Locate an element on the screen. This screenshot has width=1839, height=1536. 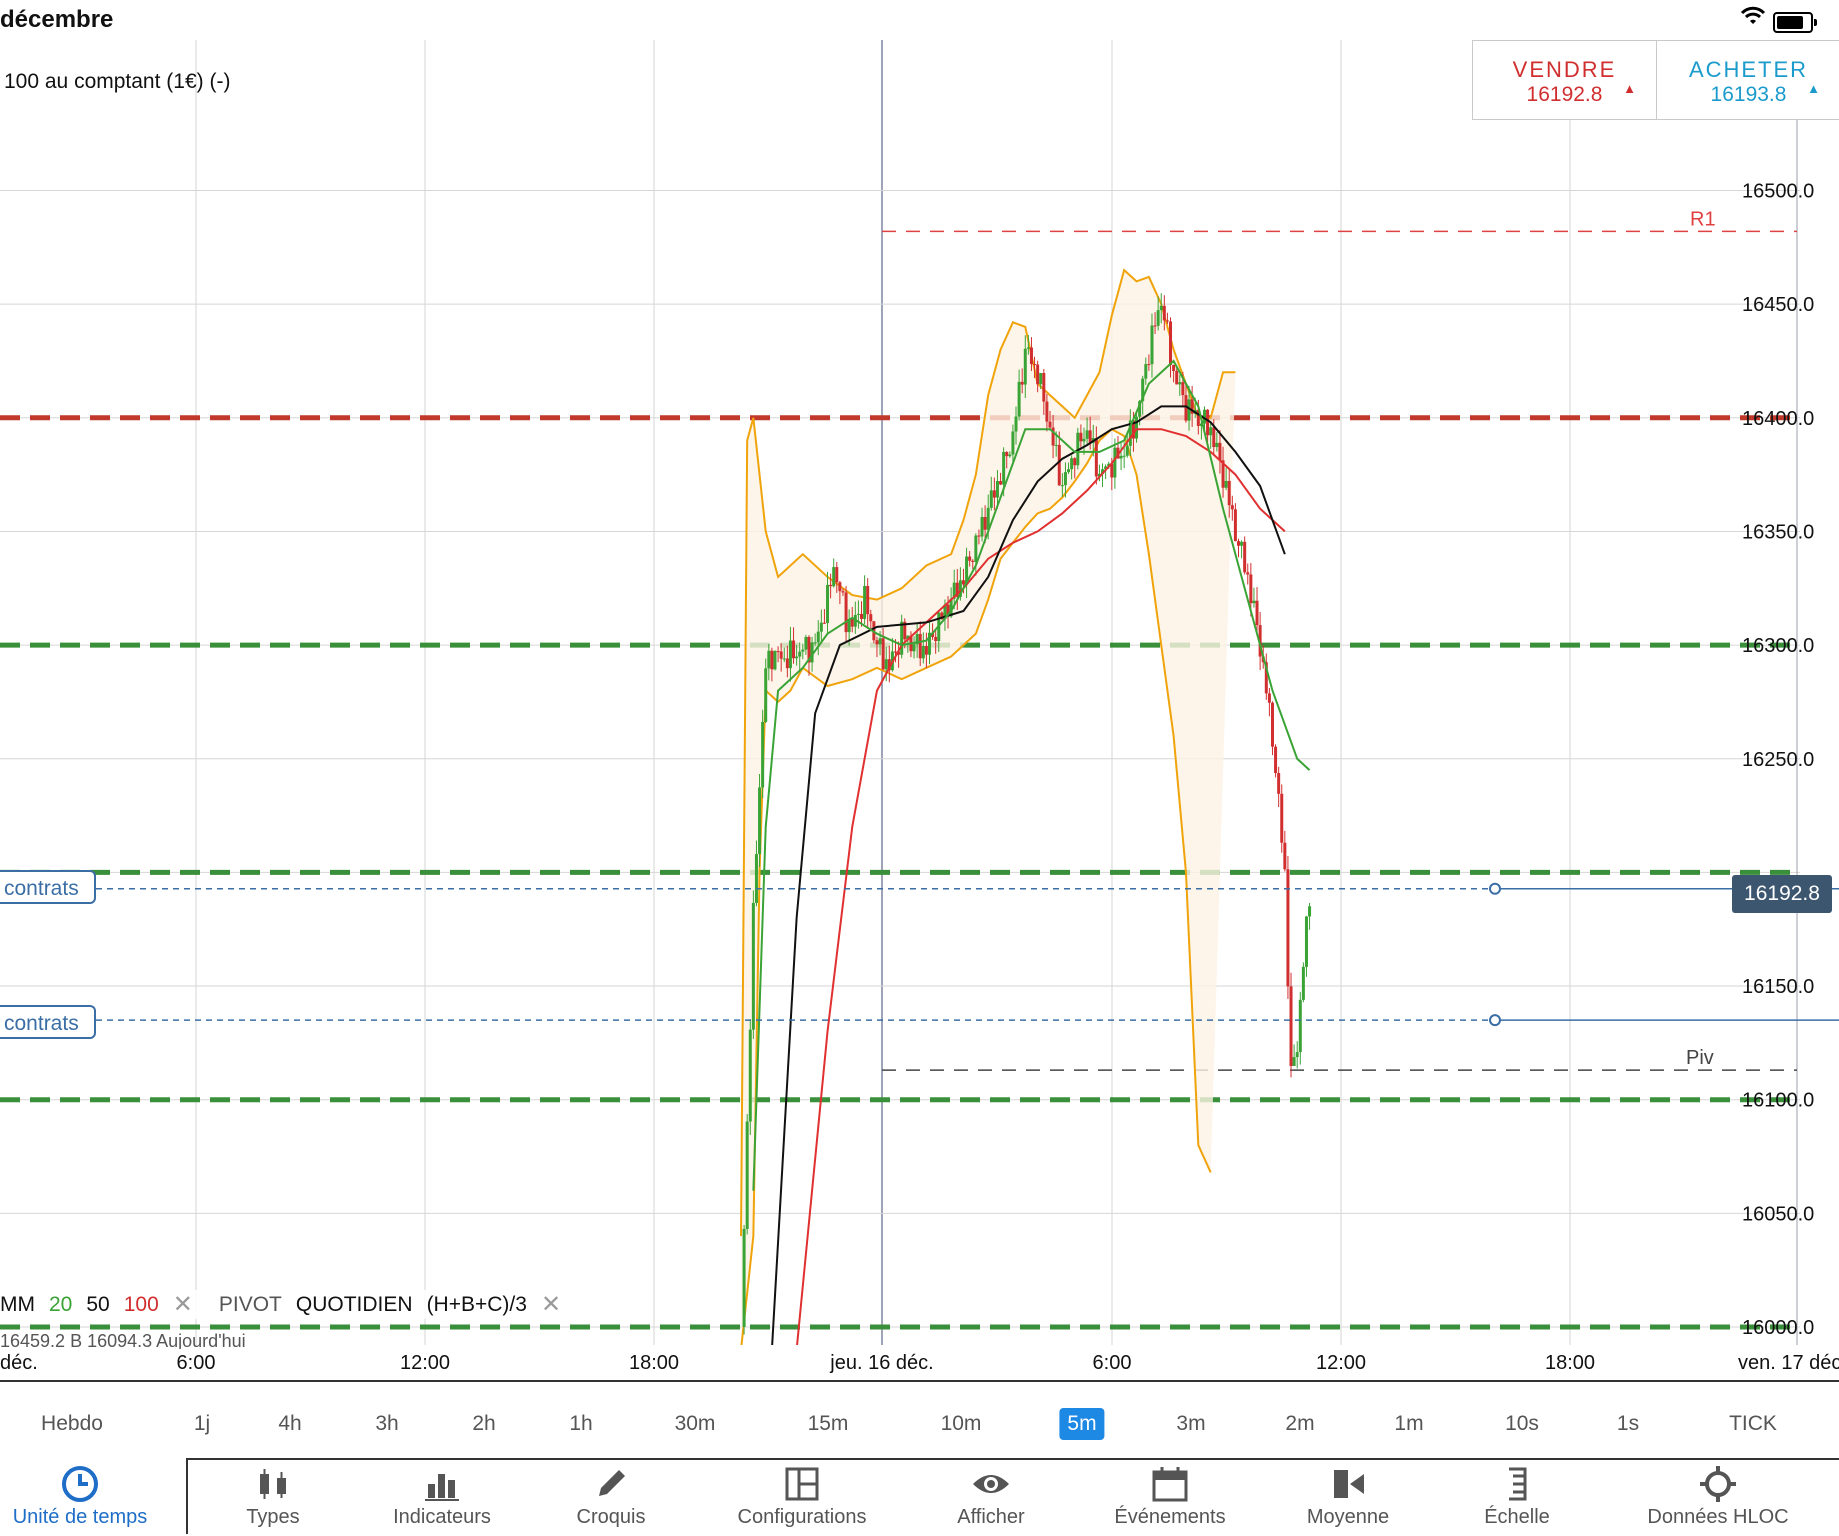
timeframe-3m: 3m is located at coordinates (1191, 1423).